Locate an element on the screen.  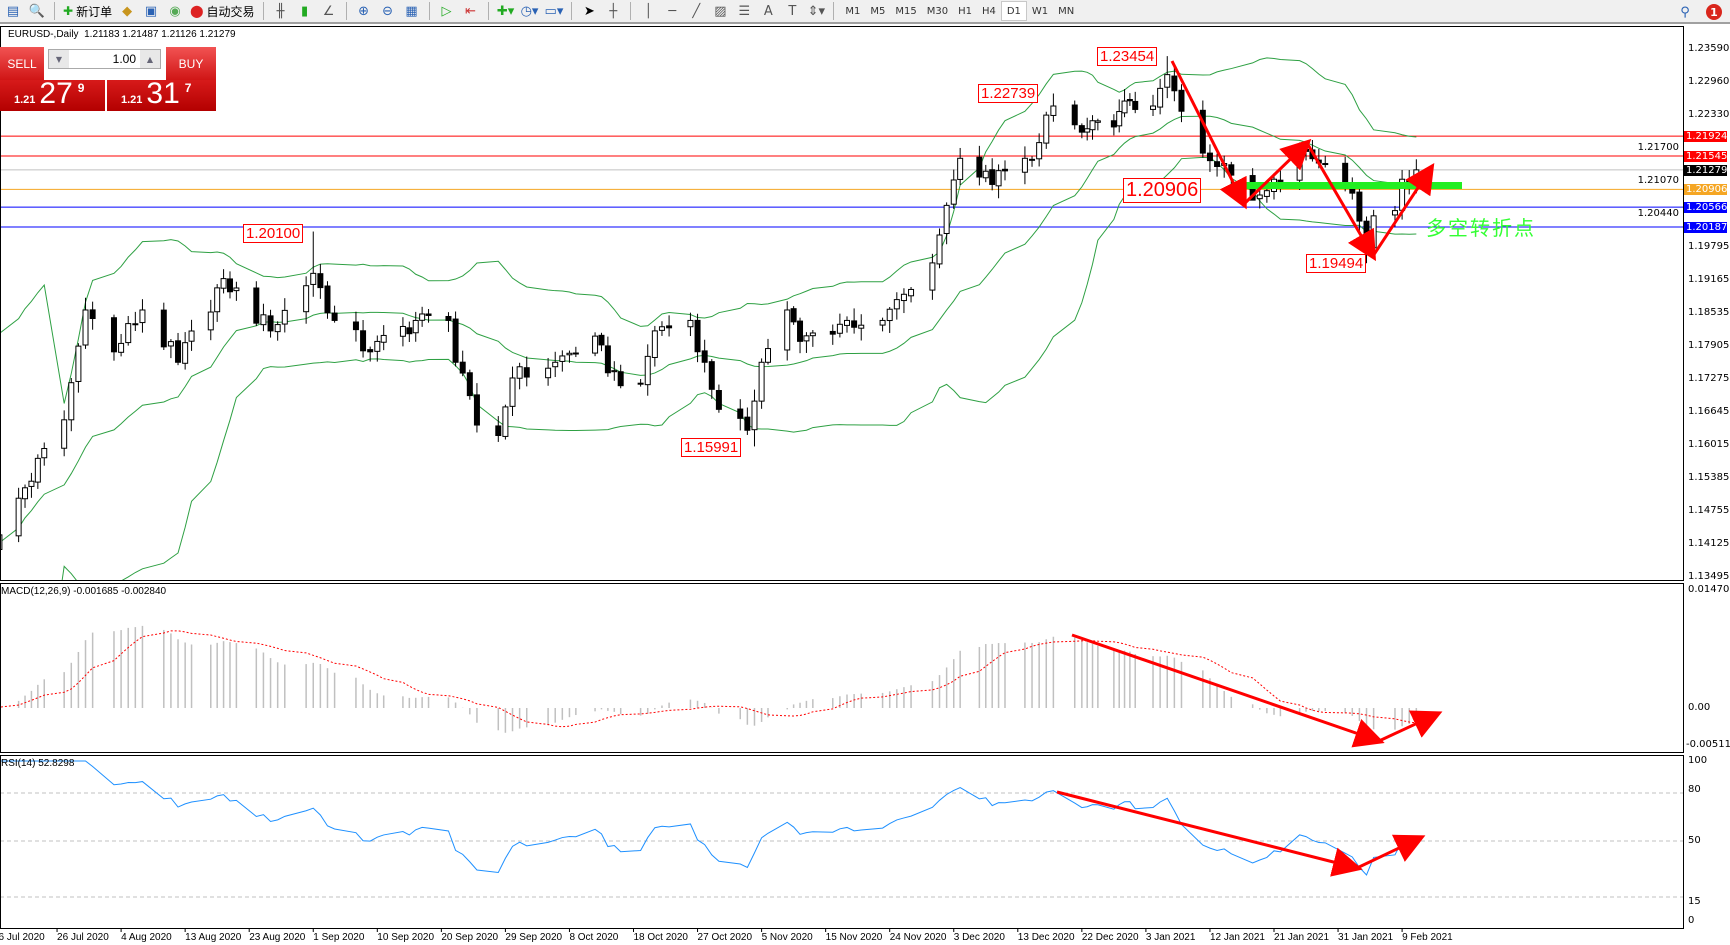
rsi-arrow-up is located at coordinates (1391, 852).